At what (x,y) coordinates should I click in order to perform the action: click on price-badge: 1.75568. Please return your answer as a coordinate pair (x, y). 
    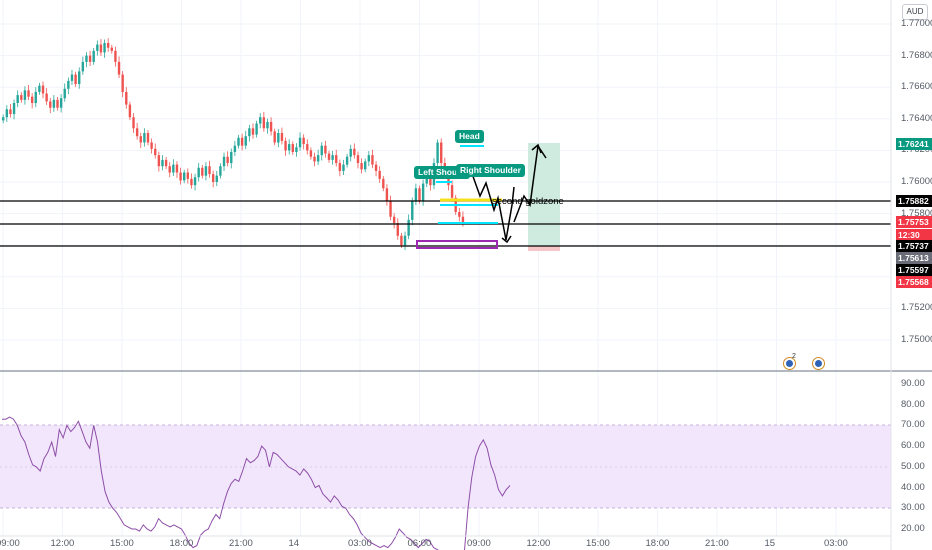
    Looking at the image, I should click on (914, 282).